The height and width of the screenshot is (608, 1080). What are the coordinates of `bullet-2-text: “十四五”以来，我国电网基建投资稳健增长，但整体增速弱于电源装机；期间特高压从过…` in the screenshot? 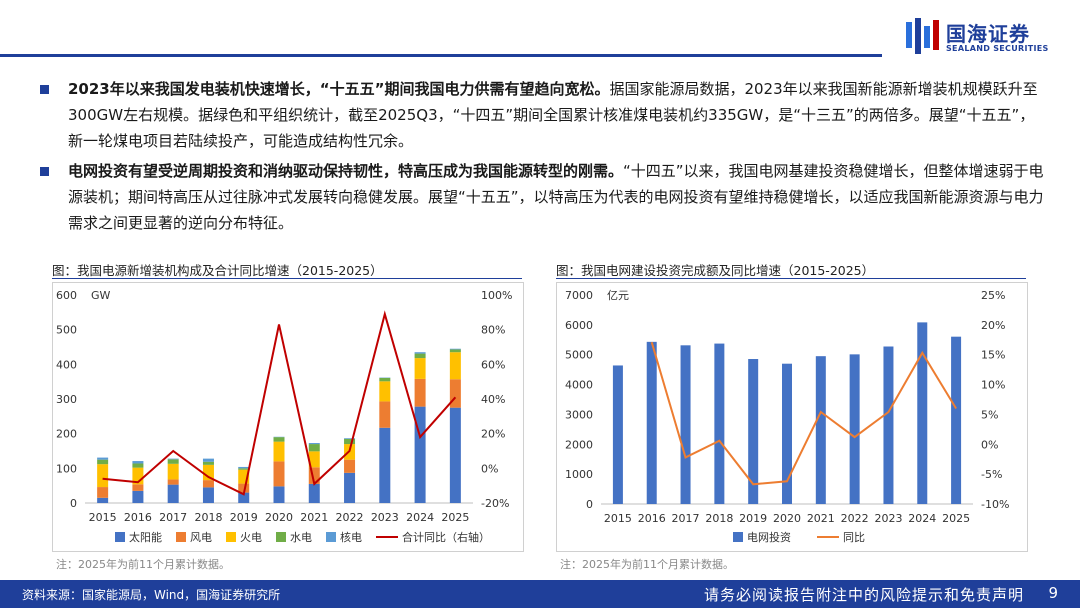 It's located at (556, 197).